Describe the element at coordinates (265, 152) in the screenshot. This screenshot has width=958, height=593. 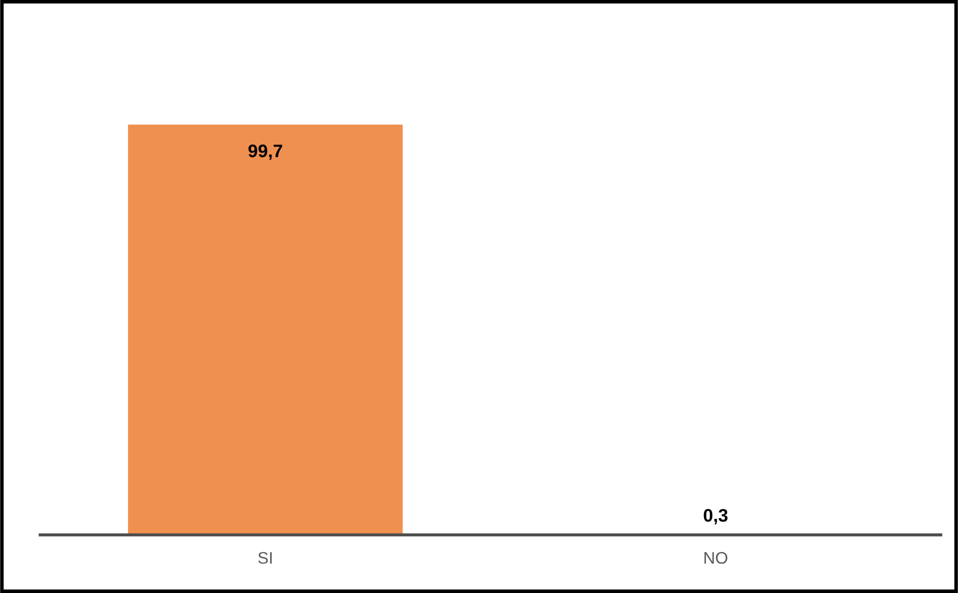
I see `data-label: 99,7` at that location.